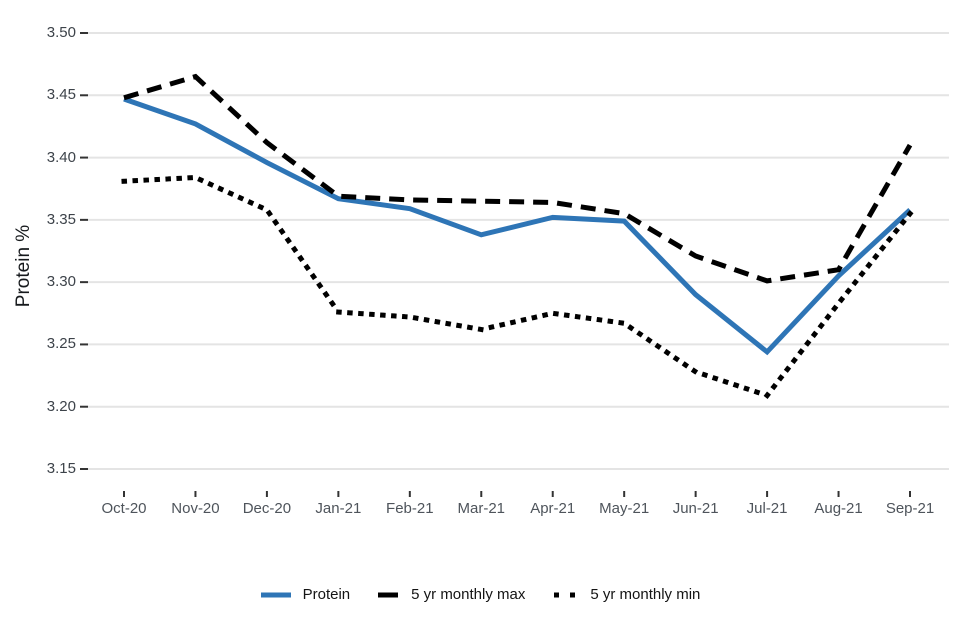 The width and height of the screenshot is (960, 640). What do you see at coordinates (61, 219) in the screenshot?
I see `y-tick-label: 3.35` at bounding box center [61, 219].